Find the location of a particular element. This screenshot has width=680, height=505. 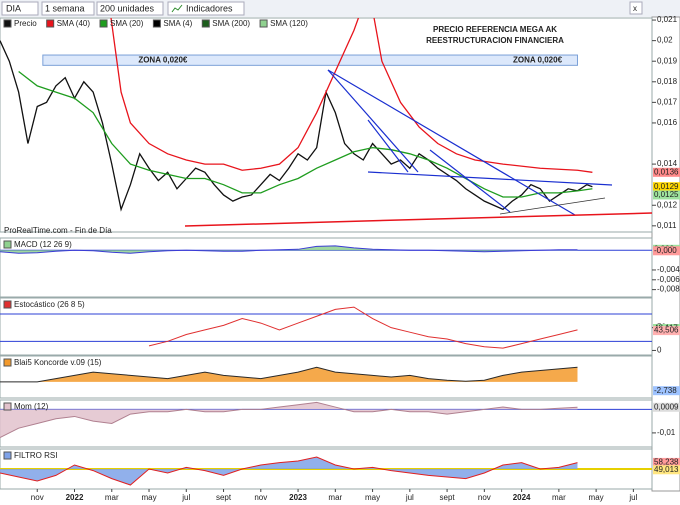

x-tick-label: 2023 is located at coordinates (298, 497).